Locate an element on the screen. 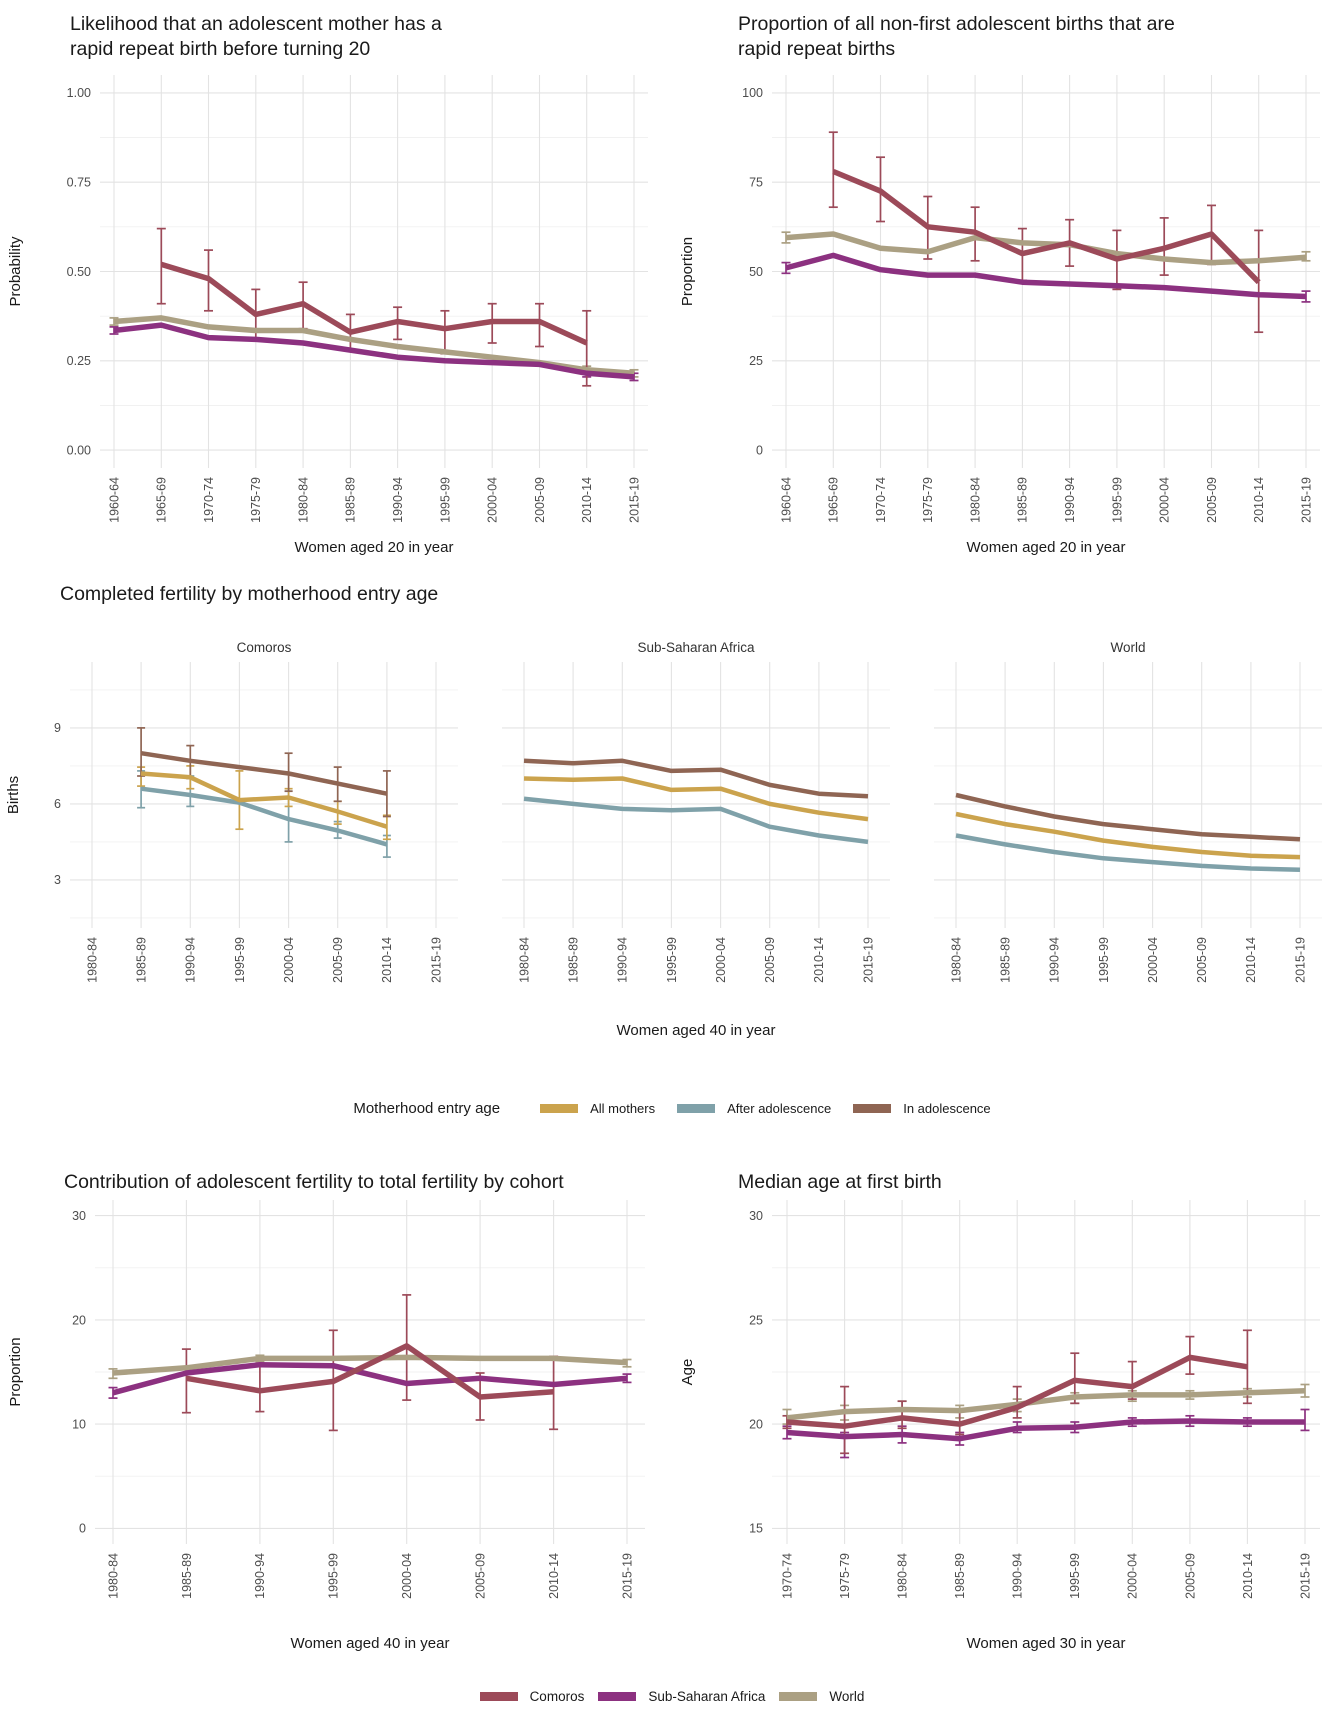 The image size is (1344, 1728). sub-saharan-africa-errorbars is located at coordinates (370, 1386).